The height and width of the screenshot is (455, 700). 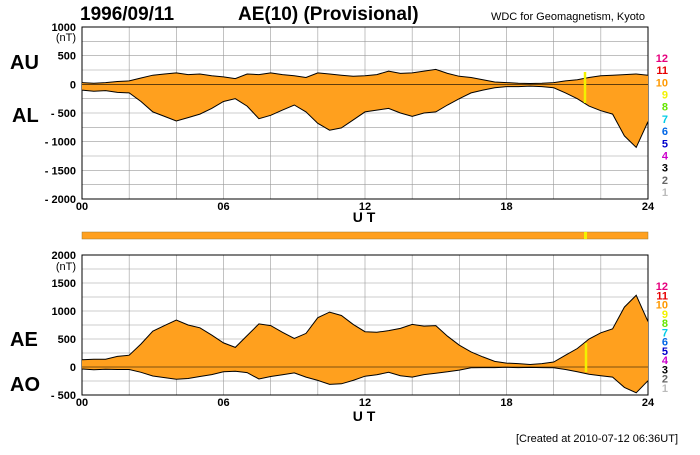 I want to click on plot-title: AE(10) (Provisional), so click(x=328, y=14).